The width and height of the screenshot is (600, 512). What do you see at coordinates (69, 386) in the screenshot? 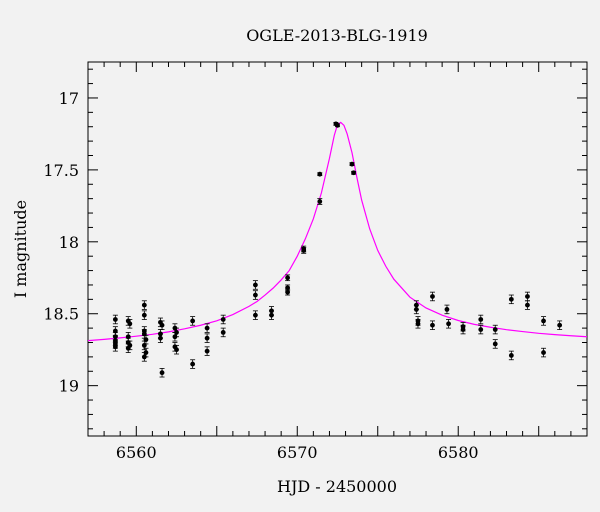
I see `y-tick-label: 19` at bounding box center [69, 386].